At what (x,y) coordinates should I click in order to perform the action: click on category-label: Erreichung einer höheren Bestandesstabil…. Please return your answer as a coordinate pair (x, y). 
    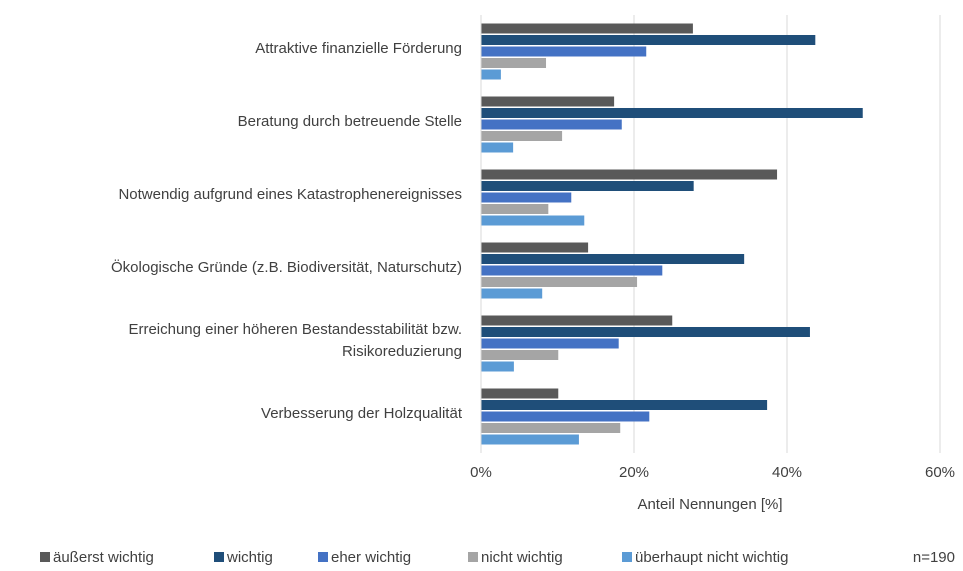
    Looking at the image, I should click on (295, 340).